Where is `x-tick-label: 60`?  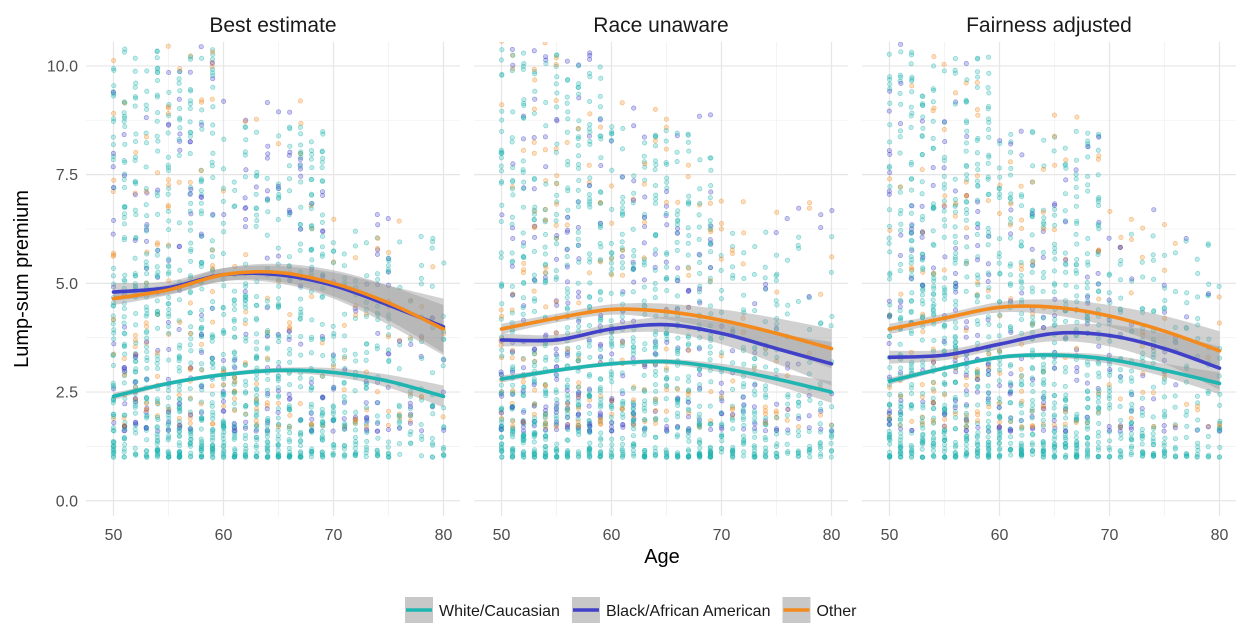
x-tick-label: 60 is located at coordinates (612, 535).